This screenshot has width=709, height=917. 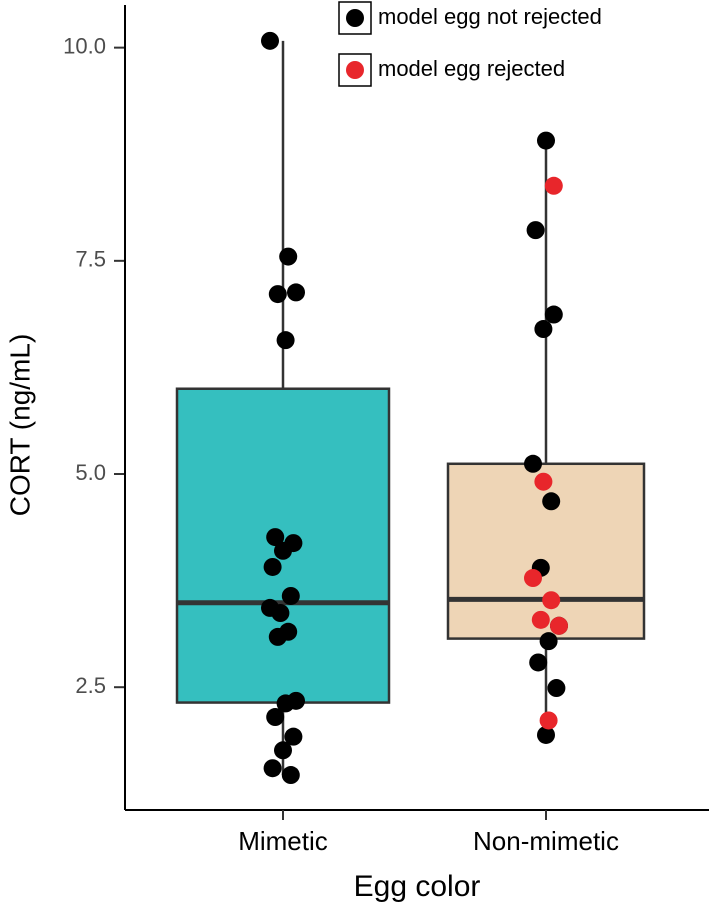 What do you see at coordinates (90, 472) in the screenshot?
I see `y-tick-label: 5.0` at bounding box center [90, 472].